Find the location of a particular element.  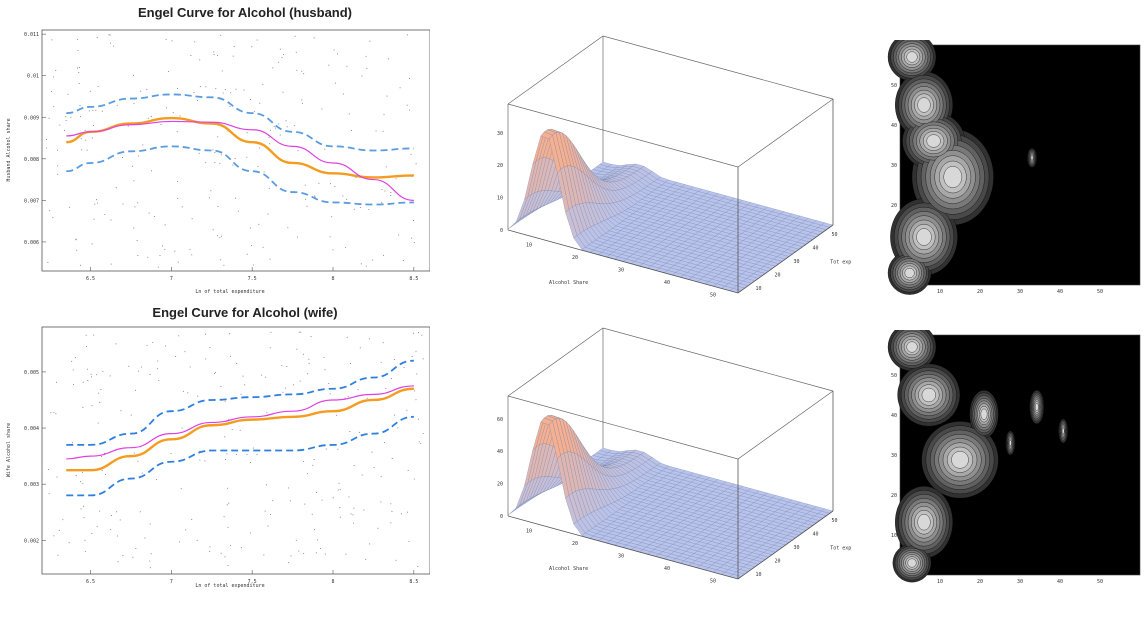

box-edge is located at coordinates (670, 70).